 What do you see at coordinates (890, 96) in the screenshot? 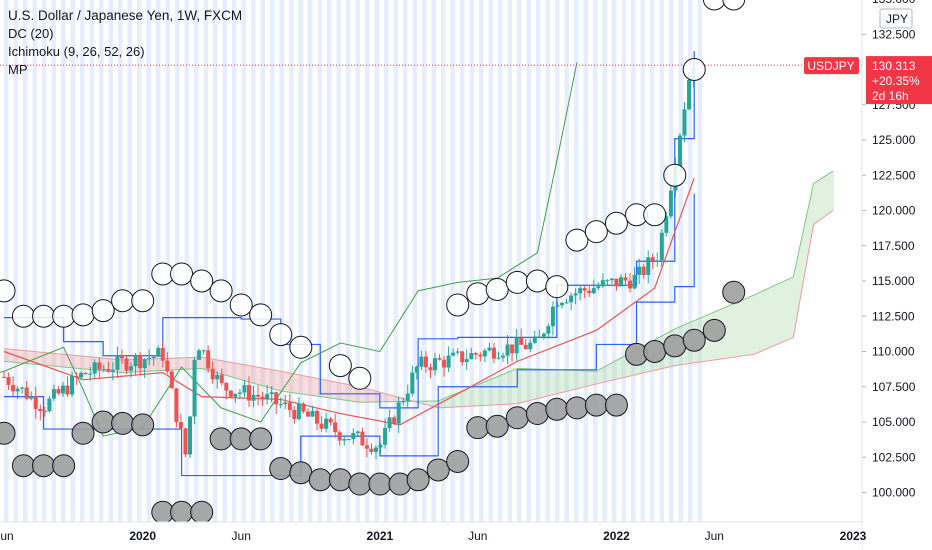
I see `price-tag-countdown: 2d 16h` at bounding box center [890, 96].